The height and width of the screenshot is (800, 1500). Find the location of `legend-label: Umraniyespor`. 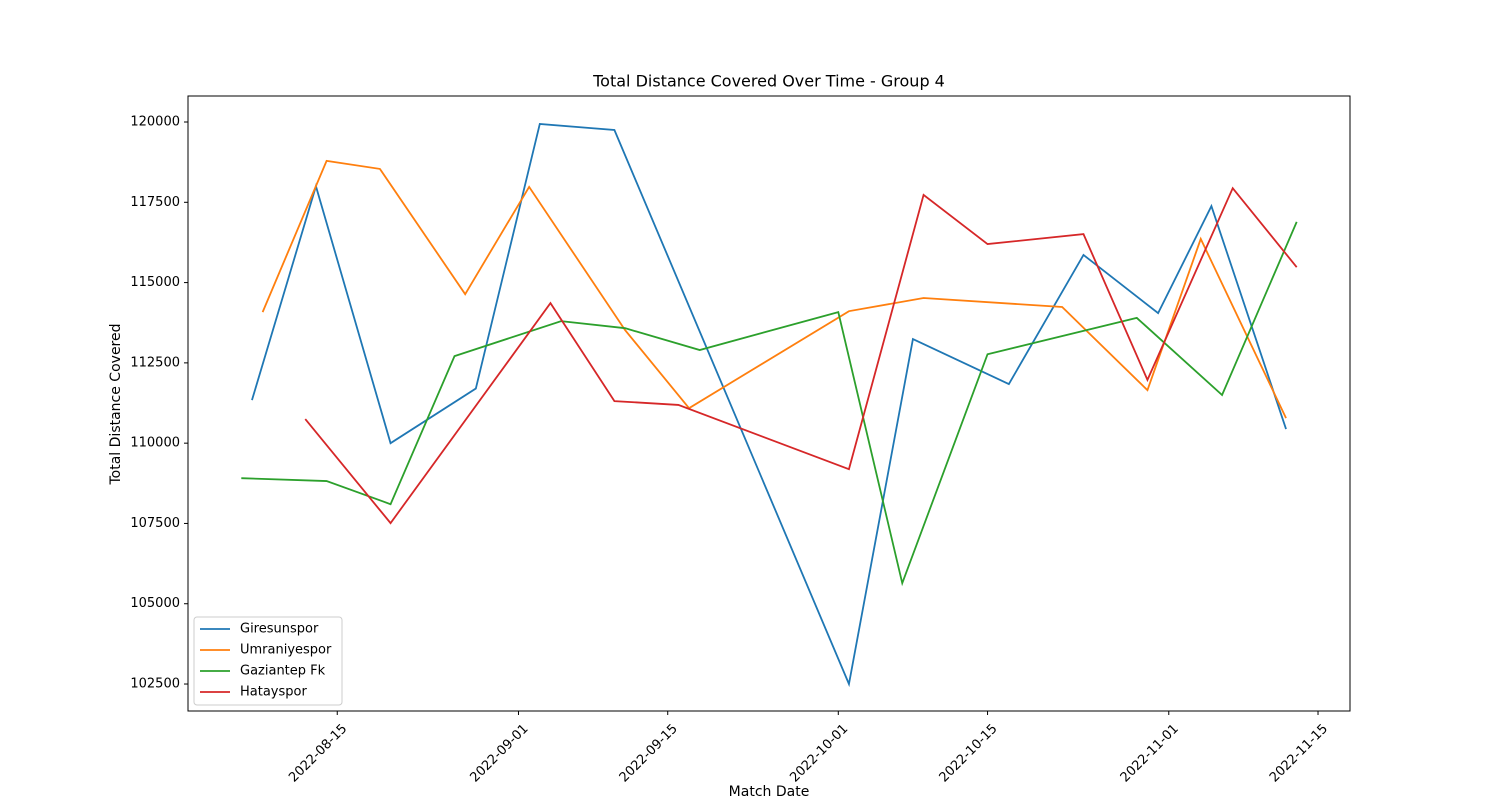

legend-label: Umraniyespor is located at coordinates (286, 650).